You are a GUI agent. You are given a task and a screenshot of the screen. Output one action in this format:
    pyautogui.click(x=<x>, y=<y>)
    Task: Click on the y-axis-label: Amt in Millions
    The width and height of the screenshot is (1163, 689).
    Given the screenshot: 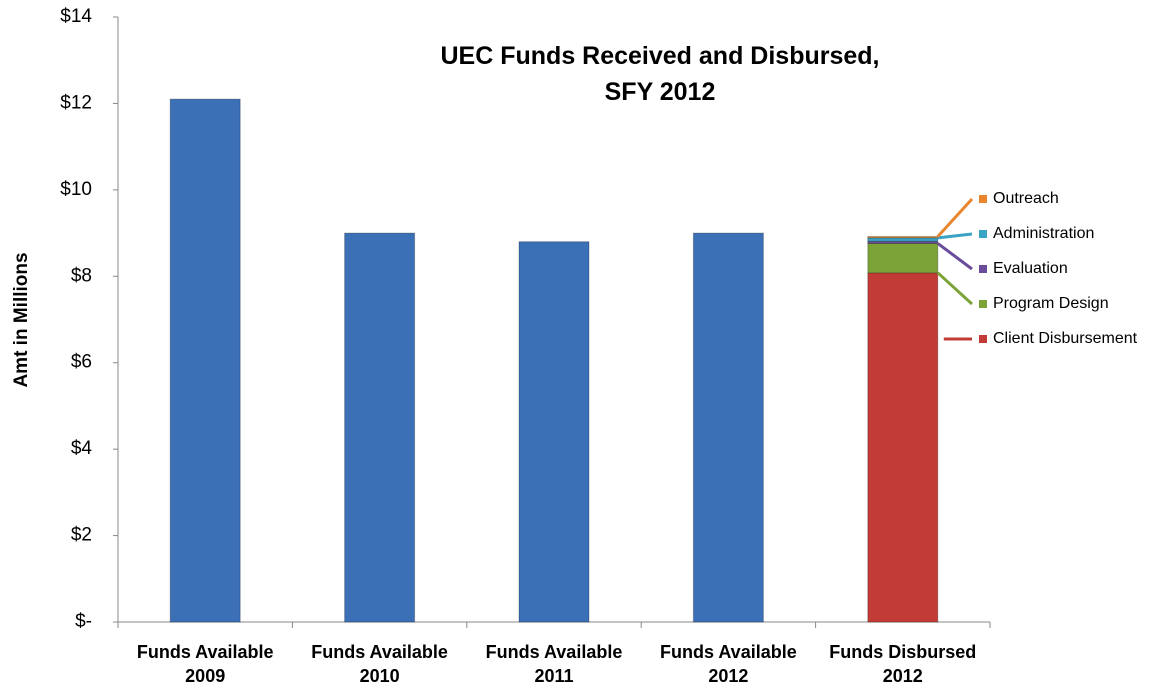 What is the action you would take?
    pyautogui.click(x=21, y=319)
    